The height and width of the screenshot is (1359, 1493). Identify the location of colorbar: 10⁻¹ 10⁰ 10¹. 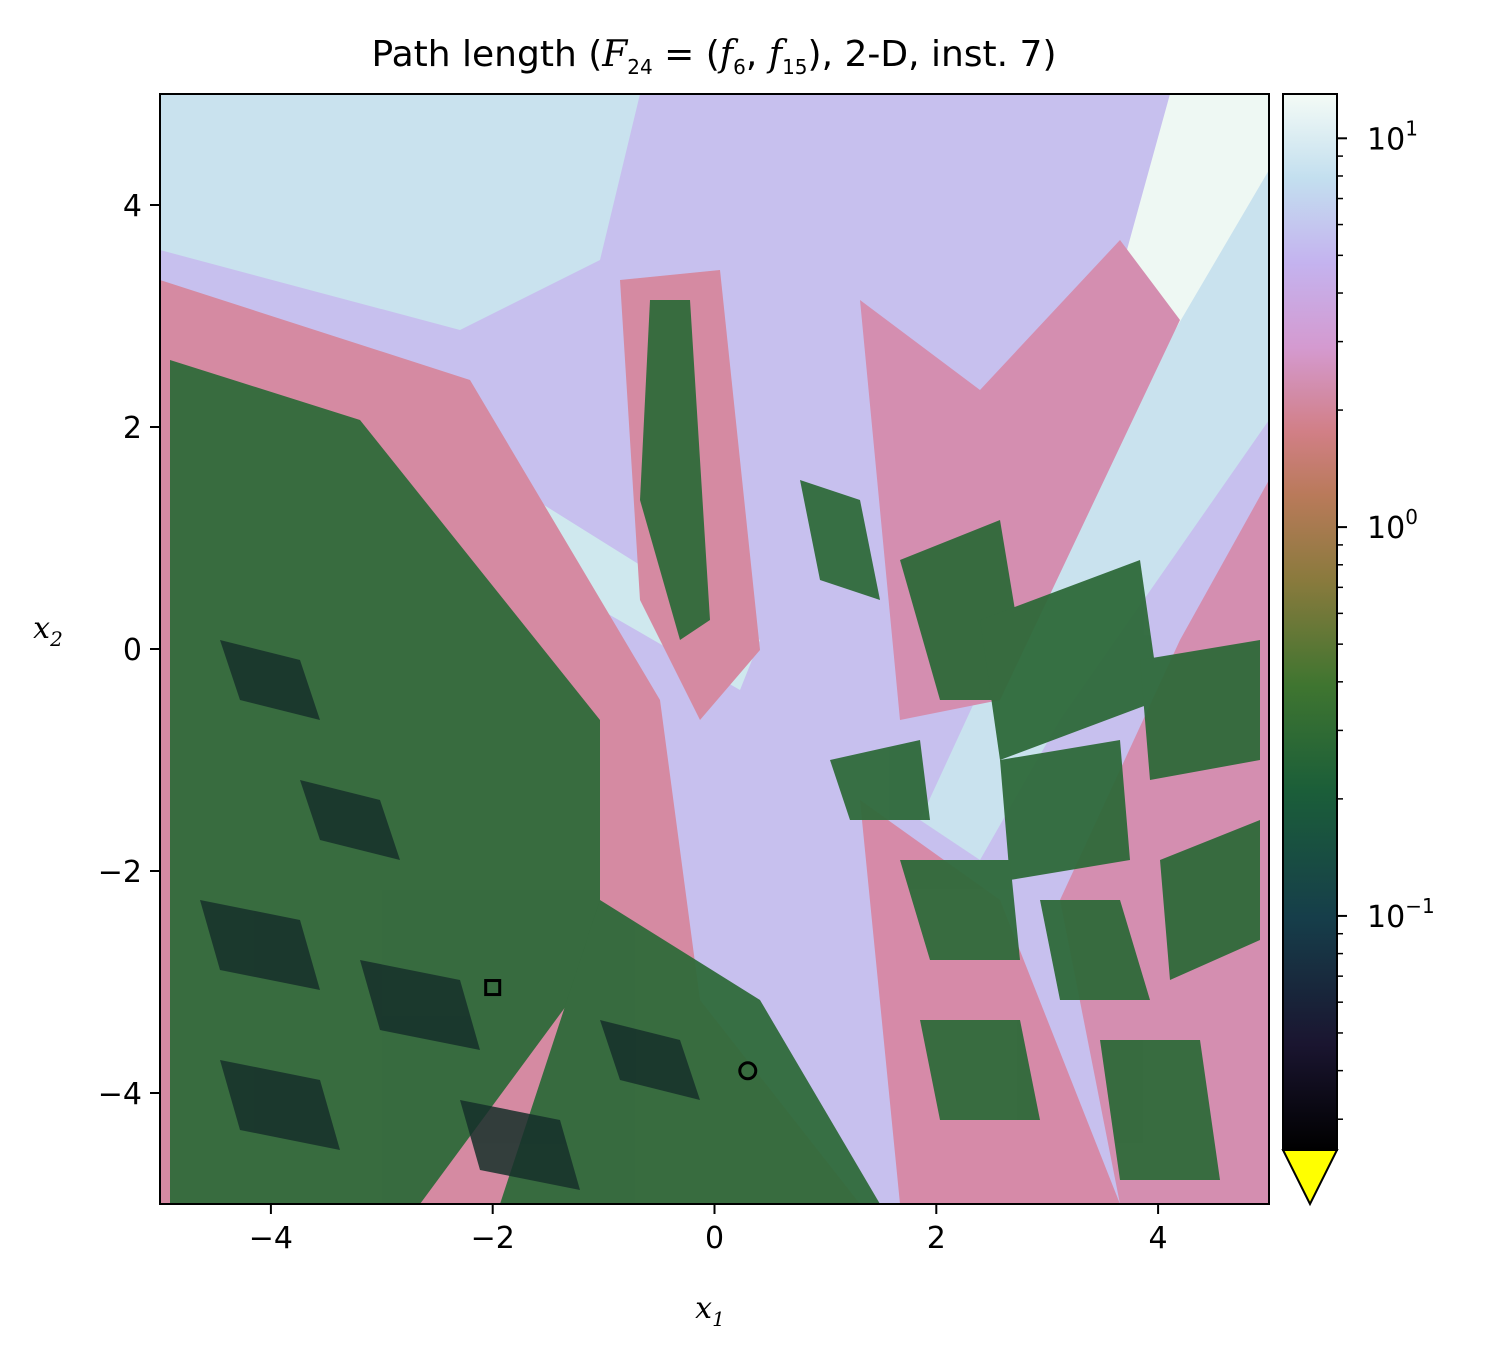
(1358, 650).